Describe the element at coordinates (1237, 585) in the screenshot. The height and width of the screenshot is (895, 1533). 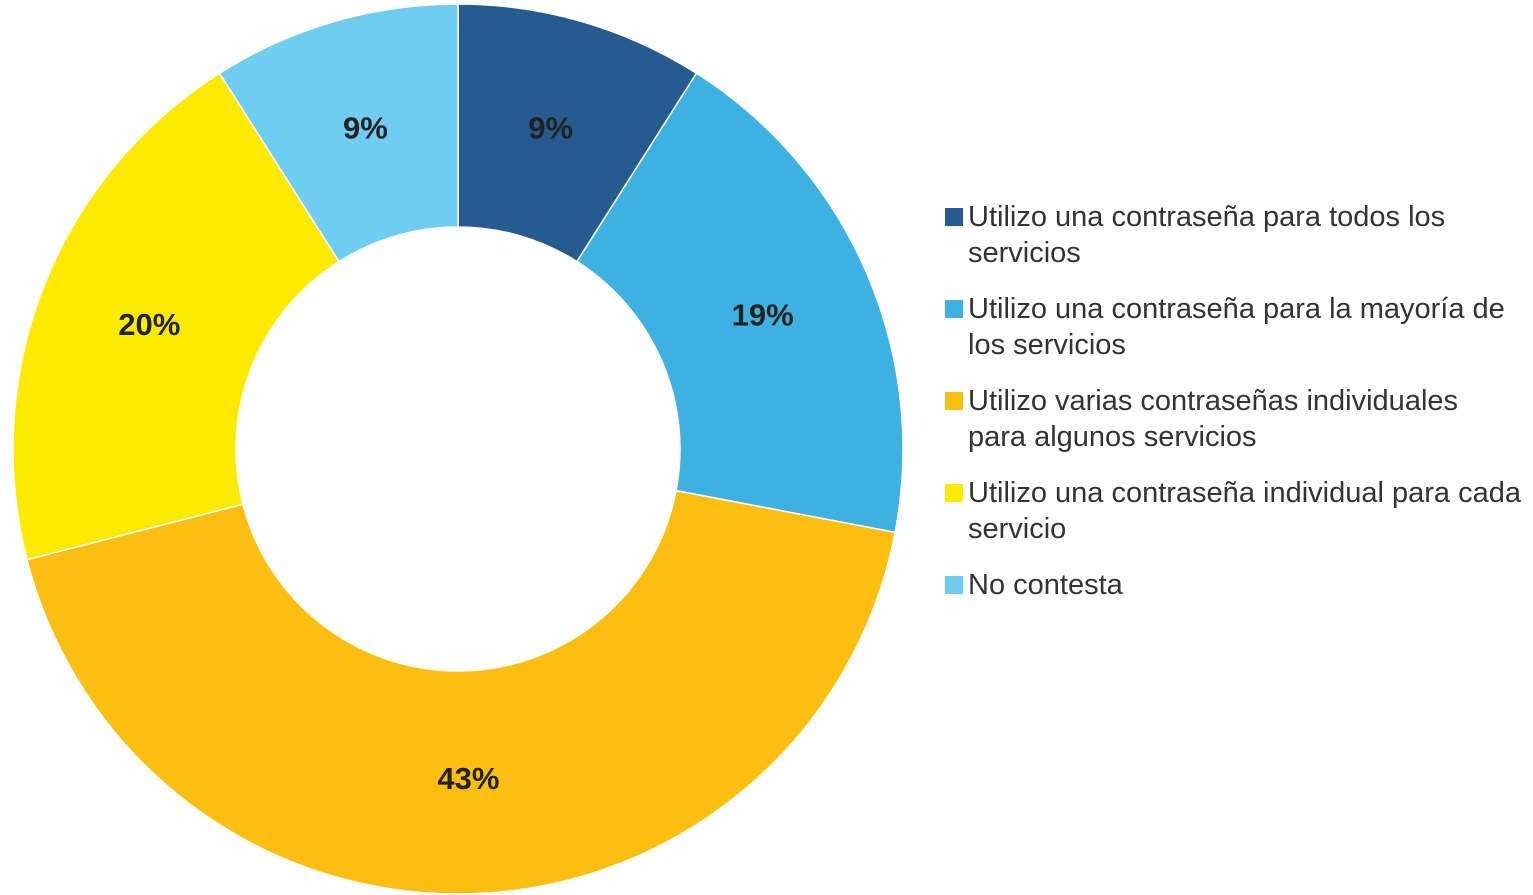
I see `legend-item: No contesta` at that location.